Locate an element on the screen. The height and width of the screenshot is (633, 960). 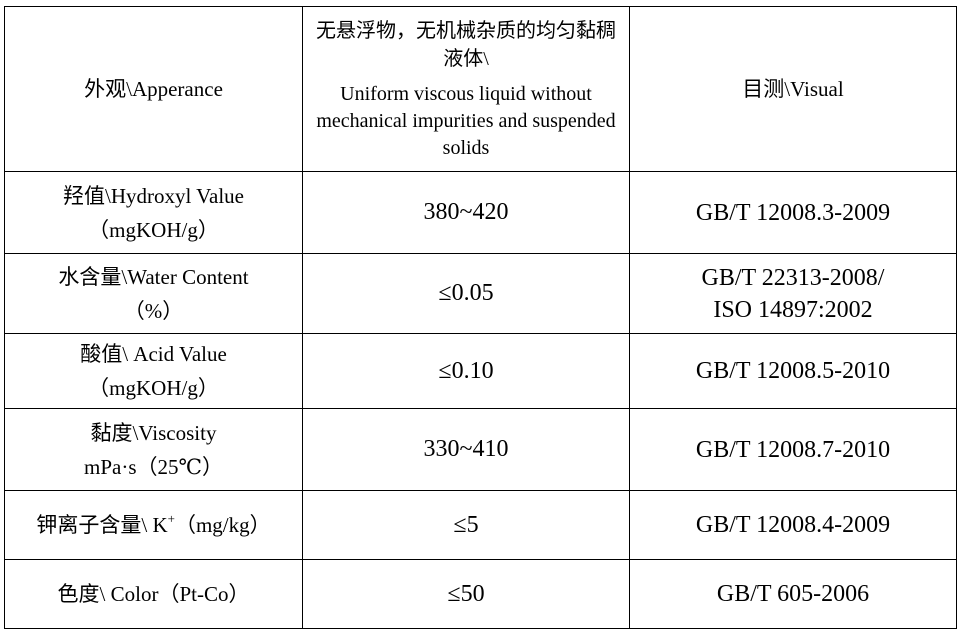
property-label: 水含量\Water Content is located at coordinates (153, 276).